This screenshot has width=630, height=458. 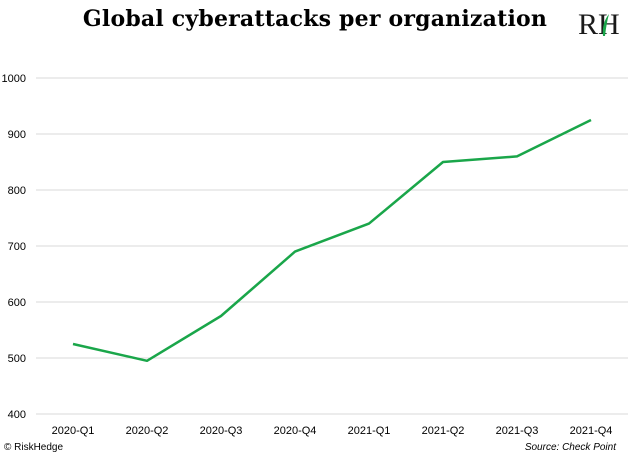 I want to click on source-note: Source: Check Point, so click(x=570, y=447).